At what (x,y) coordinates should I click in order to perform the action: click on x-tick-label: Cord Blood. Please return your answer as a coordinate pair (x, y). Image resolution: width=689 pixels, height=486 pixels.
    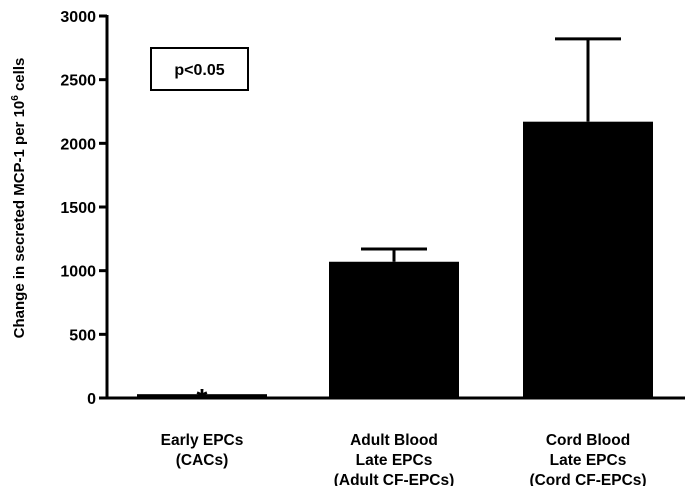
    Looking at the image, I should click on (588, 440).